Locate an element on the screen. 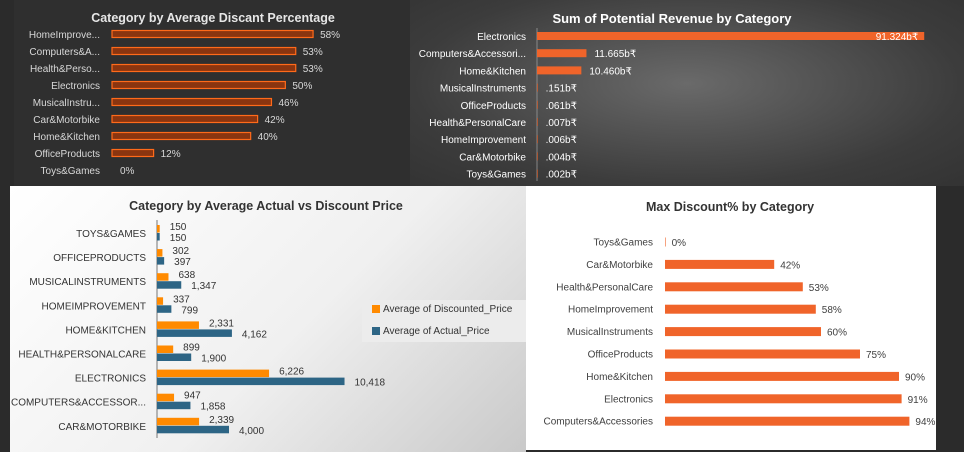 The height and width of the screenshot is (452, 964). category-label: Health&PersonalCare is located at coordinates (477, 123).